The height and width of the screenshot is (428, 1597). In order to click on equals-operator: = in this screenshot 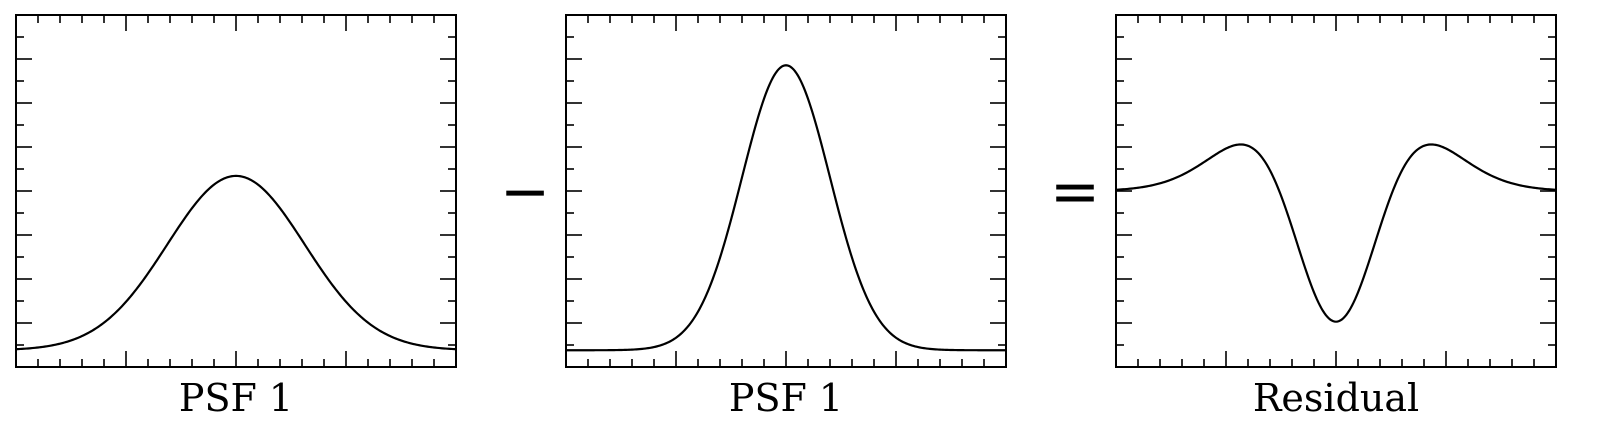, I will do `click(1075, 192)`.